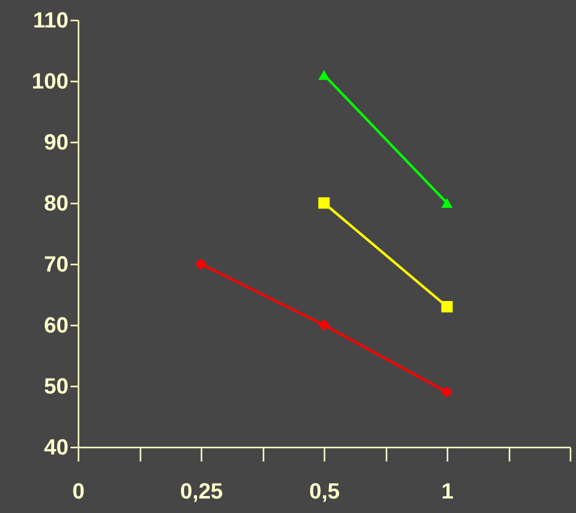  I want to click on y-tick-label: 110, so click(50, 20).